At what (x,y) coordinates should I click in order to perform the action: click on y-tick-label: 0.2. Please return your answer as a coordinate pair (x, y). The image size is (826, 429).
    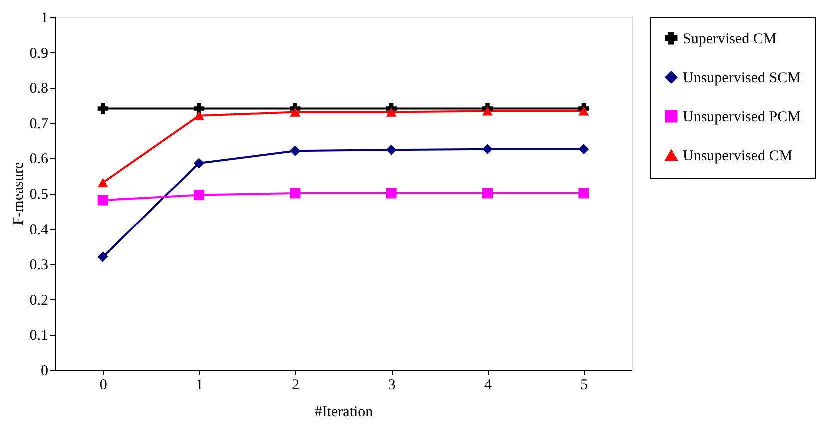
    Looking at the image, I should click on (39, 300).